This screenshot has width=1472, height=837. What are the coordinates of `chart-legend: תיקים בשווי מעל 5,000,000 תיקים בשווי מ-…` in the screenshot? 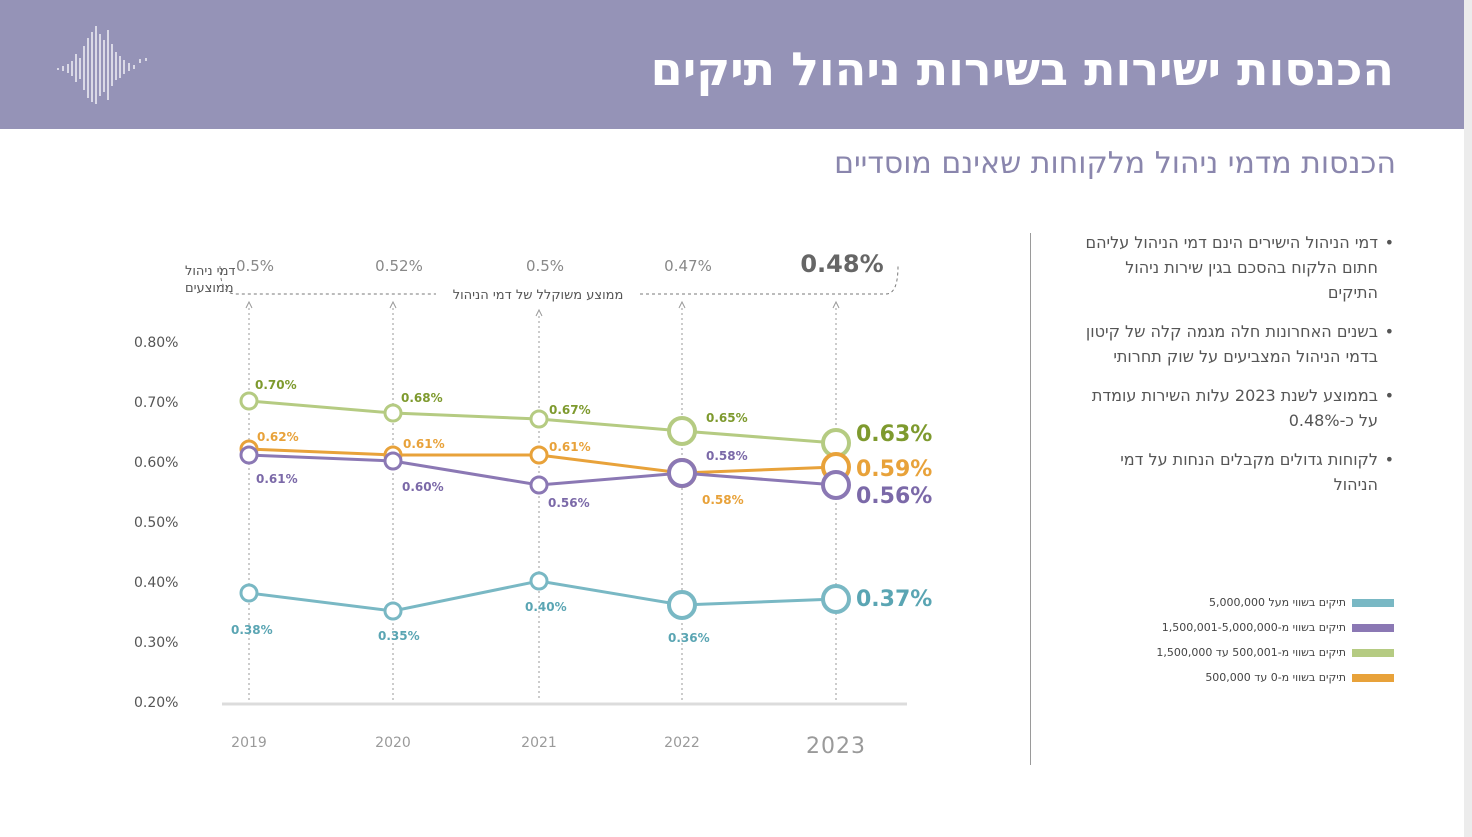 It's located at (1275, 640).